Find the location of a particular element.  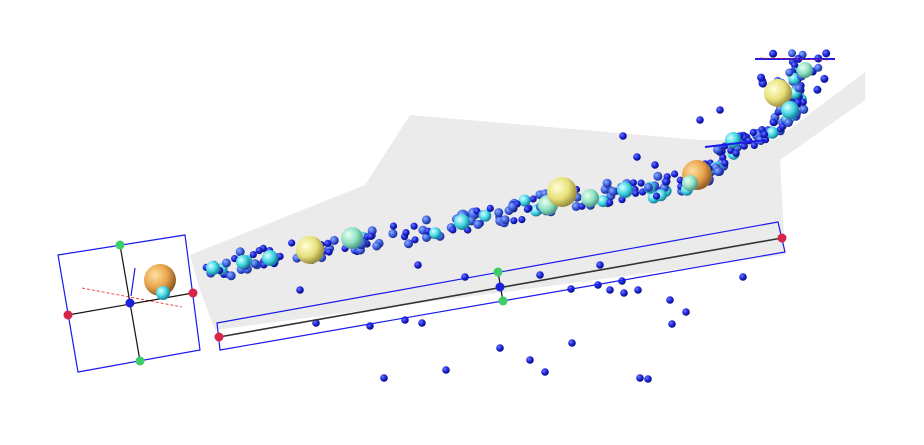

end-marker is located at coordinates (769, 102).